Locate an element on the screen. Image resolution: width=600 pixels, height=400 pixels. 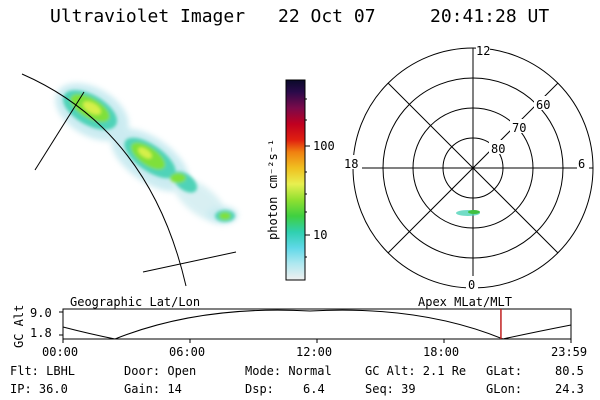
ip-status: IP: 36.0 is located at coordinates (39, 389).